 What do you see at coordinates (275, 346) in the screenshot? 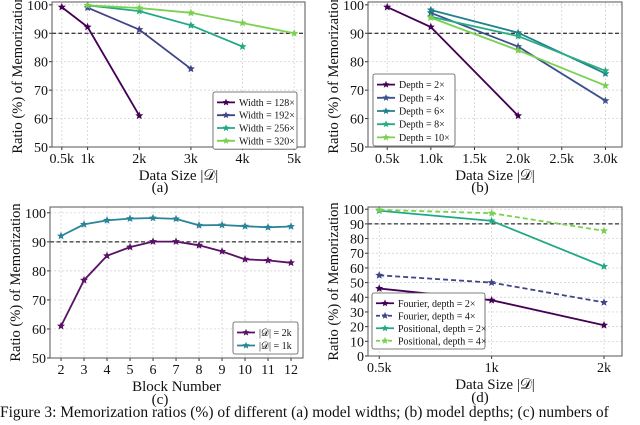
I see `legend-label: |𝒟| = 1k` at bounding box center [275, 346].